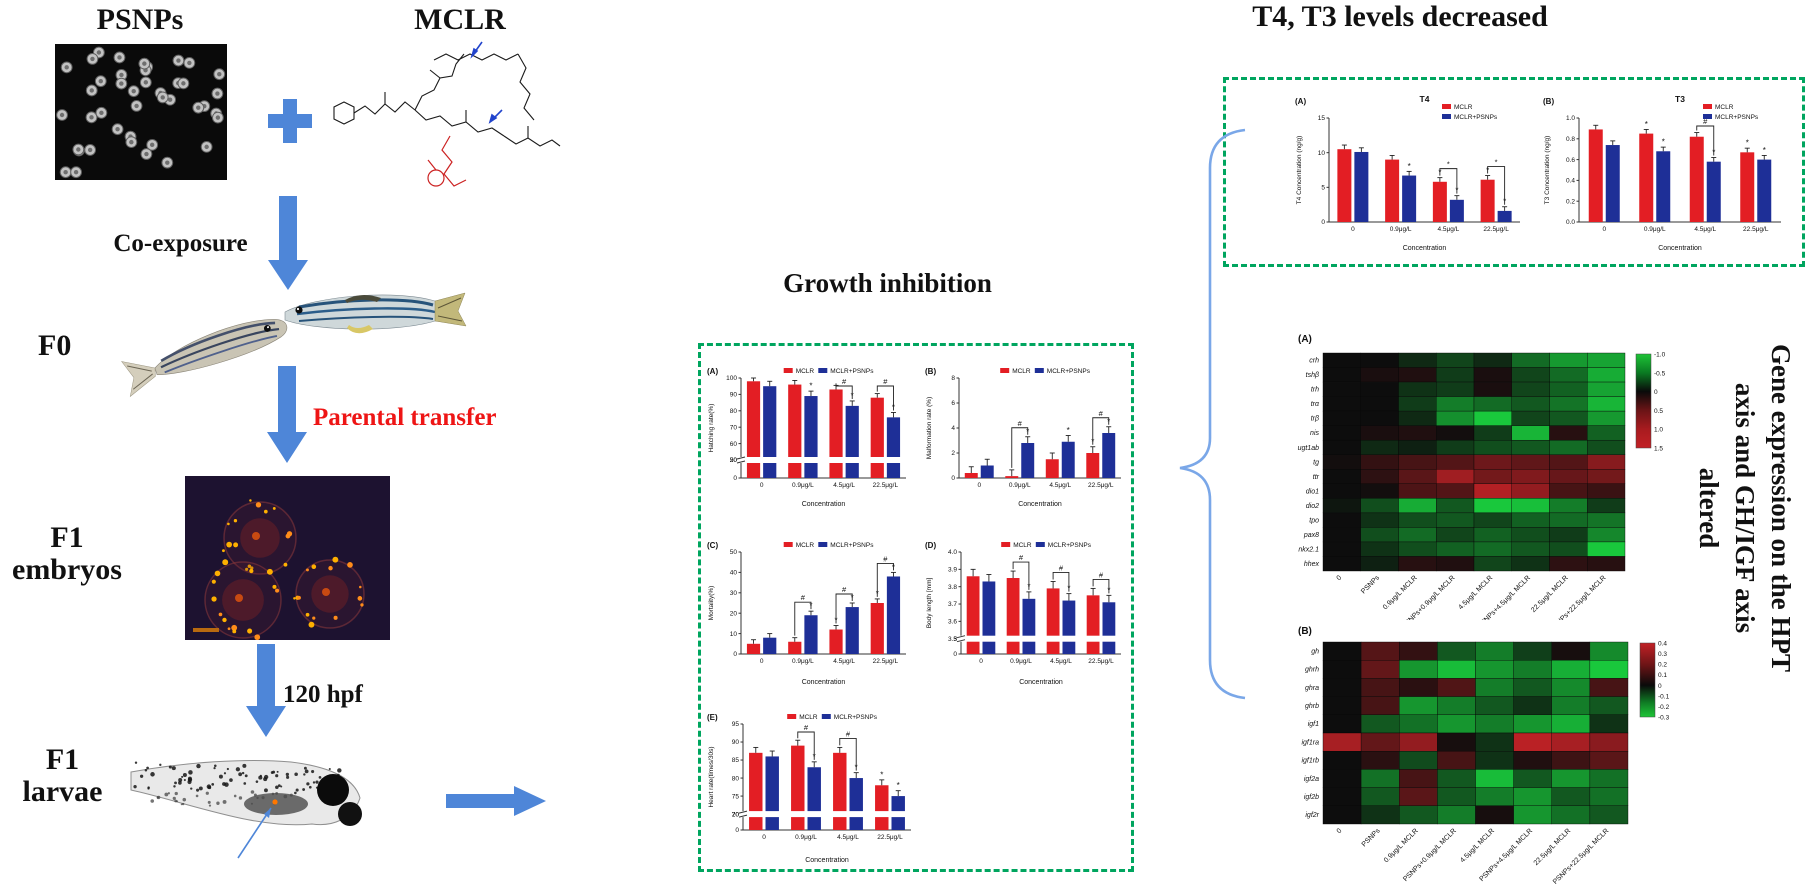 The width and height of the screenshot is (1812, 886). Describe the element at coordinates (953, 403) in the screenshot. I see `svg-text: 6` at that location.